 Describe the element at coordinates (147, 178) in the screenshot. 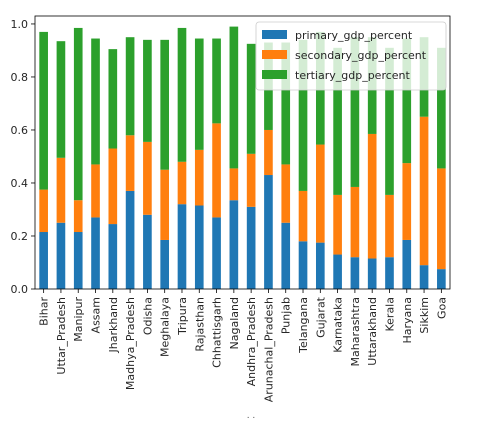

I see `bar-secondary_gdp_percent-odisha` at that location.